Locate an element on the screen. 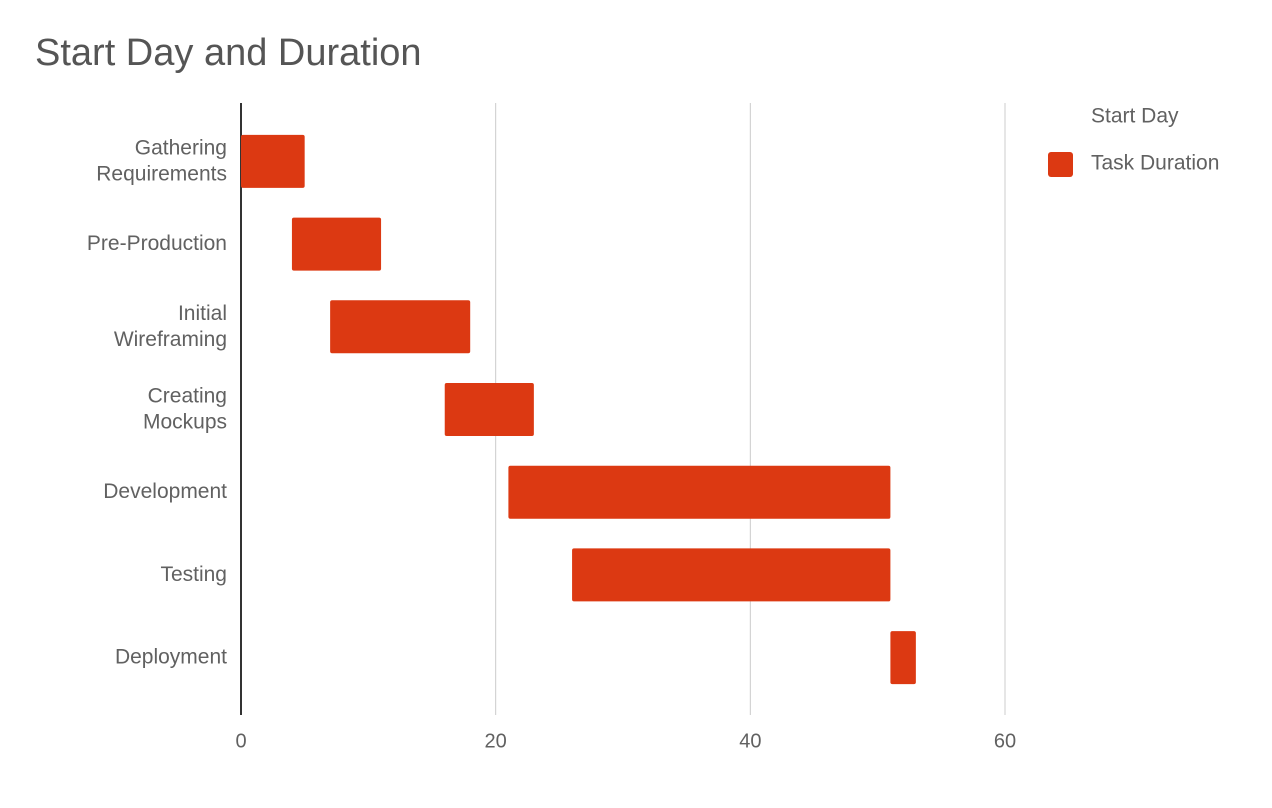 The height and width of the screenshot is (808, 1272). y-tick-label: Creating Mockups is located at coordinates (185, 408).